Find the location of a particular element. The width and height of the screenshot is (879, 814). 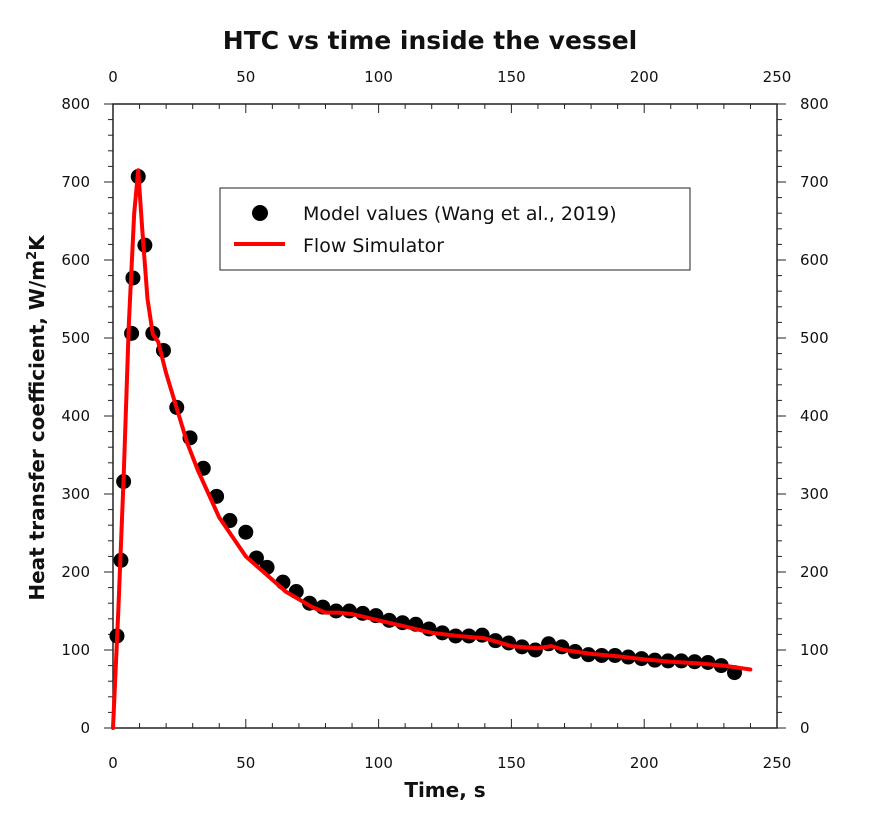

y-tick-label-left: 0 is located at coordinates (85, 728).